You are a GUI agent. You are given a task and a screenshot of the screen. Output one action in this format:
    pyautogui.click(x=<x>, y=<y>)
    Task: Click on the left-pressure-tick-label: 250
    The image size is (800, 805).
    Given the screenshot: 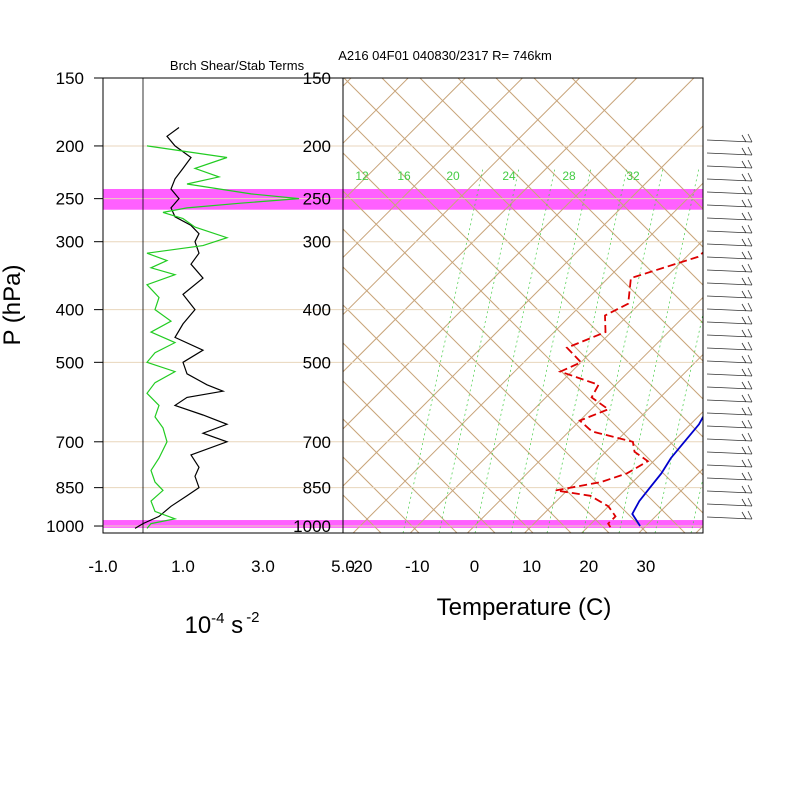 What is the action you would take?
    pyautogui.click(x=70, y=199)
    